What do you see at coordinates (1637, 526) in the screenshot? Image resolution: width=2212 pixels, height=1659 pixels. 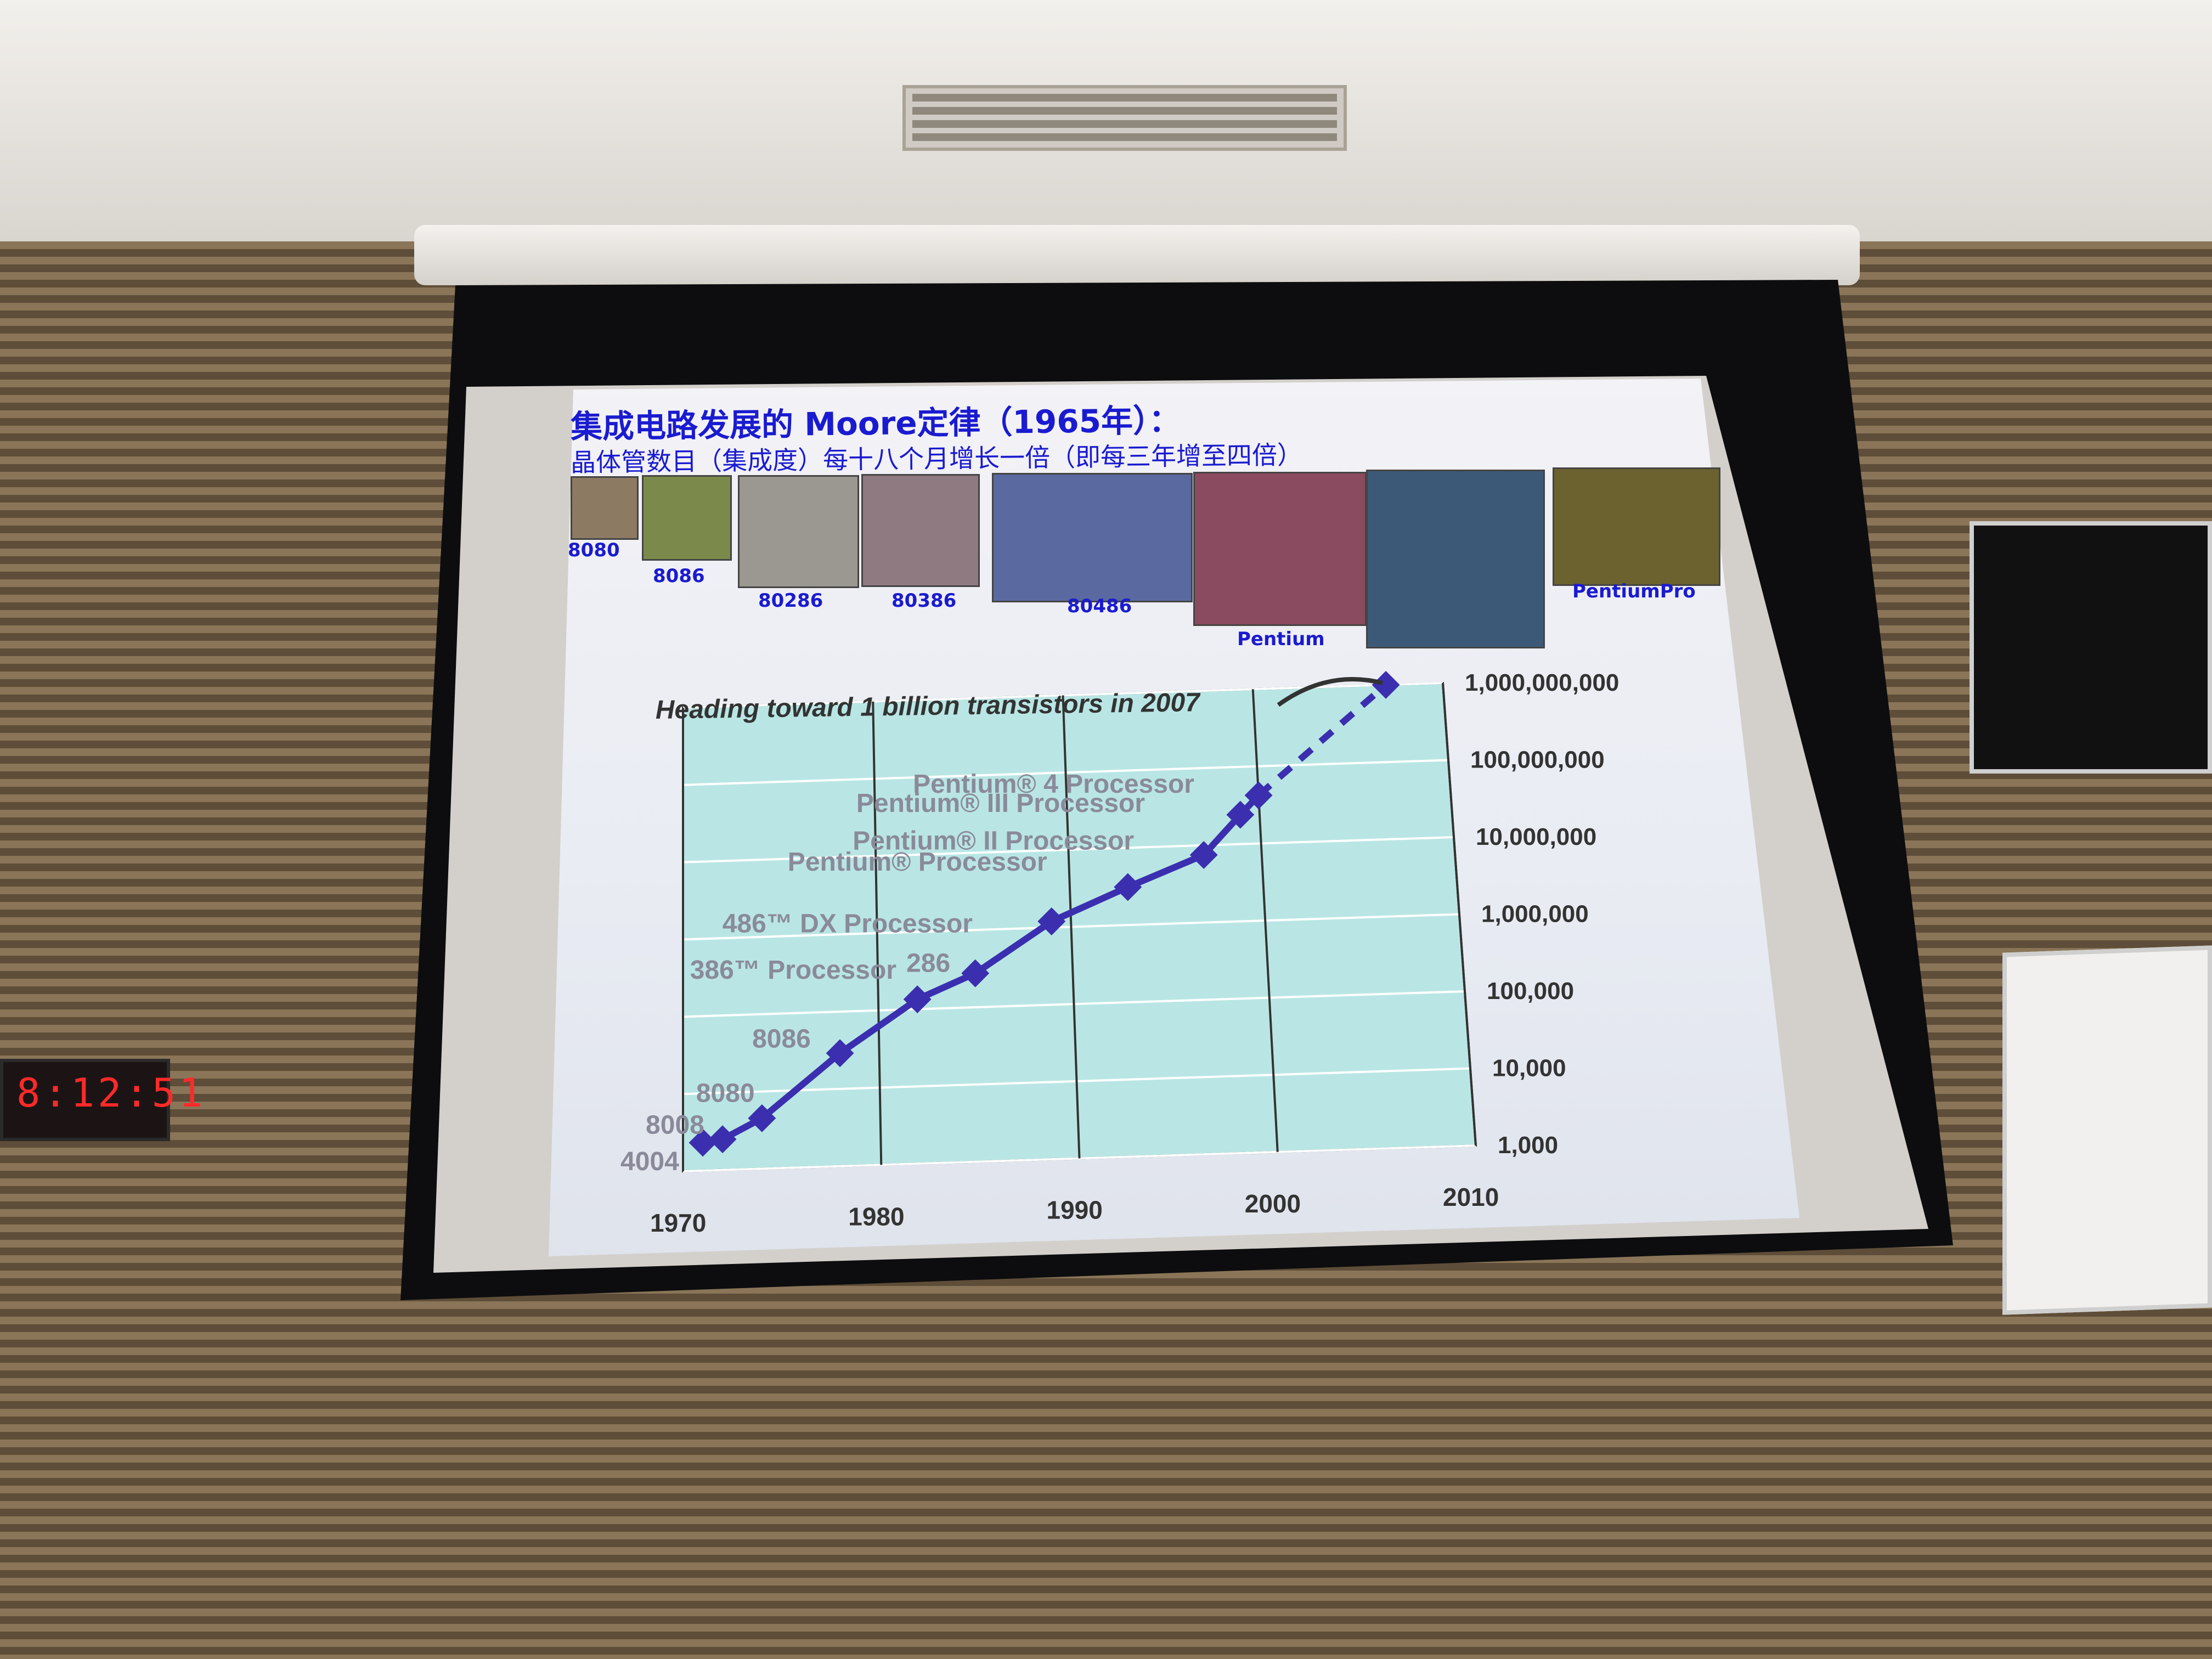 I see `chip-image-pentiumpro` at bounding box center [1637, 526].